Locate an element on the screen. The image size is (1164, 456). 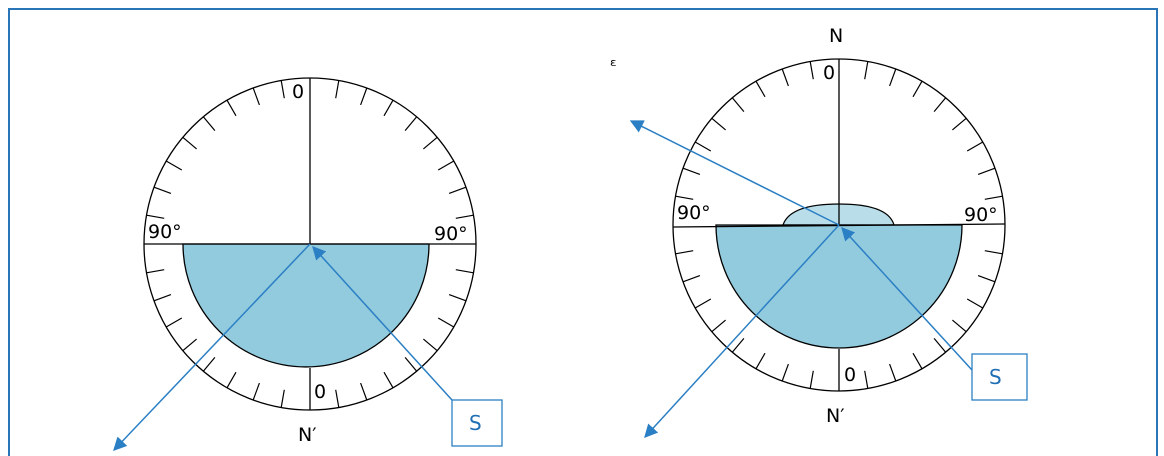
right-incident-ray is located at coordinates (907, 299).